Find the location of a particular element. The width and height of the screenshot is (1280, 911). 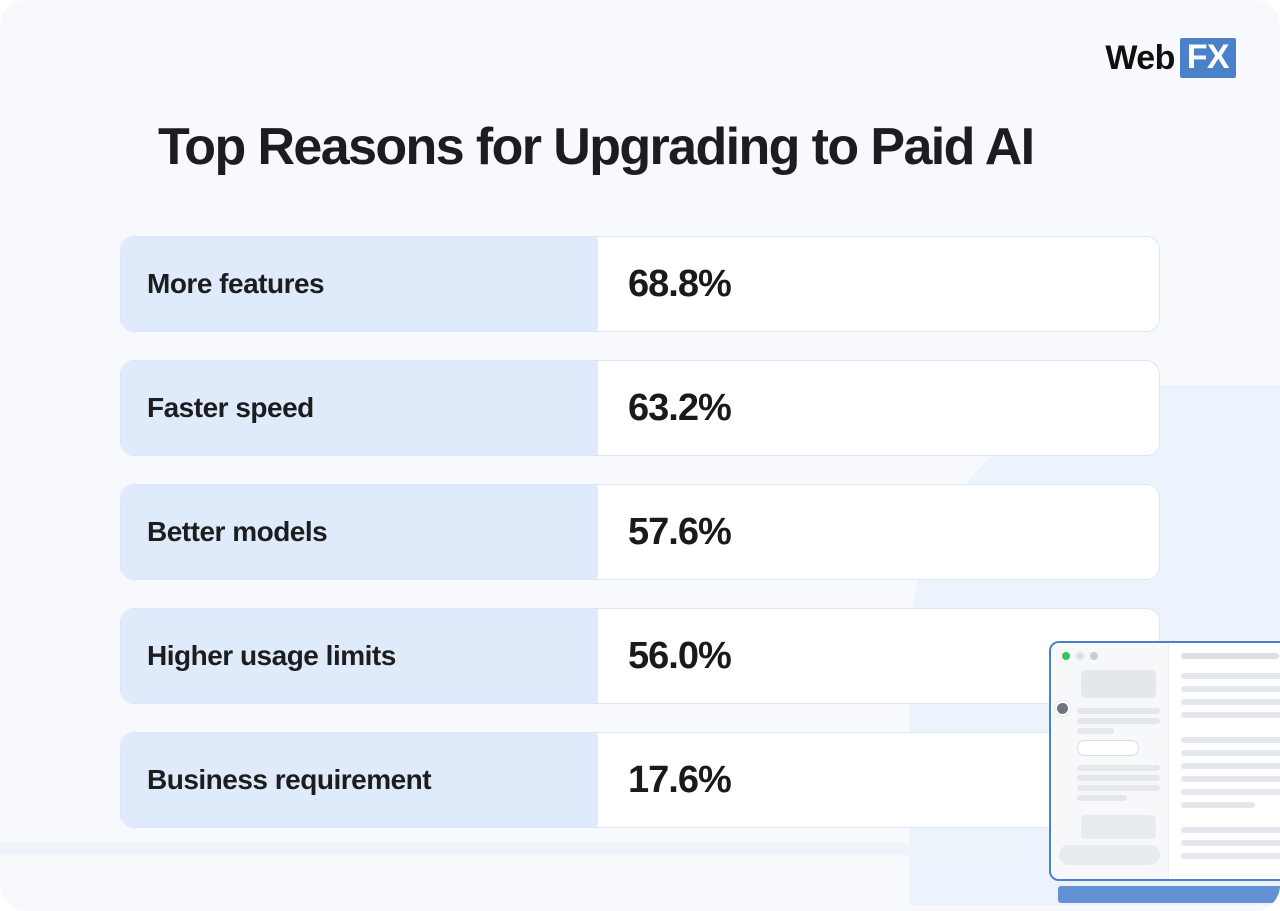

placeholder-bar is located at coordinates (1109, 855).